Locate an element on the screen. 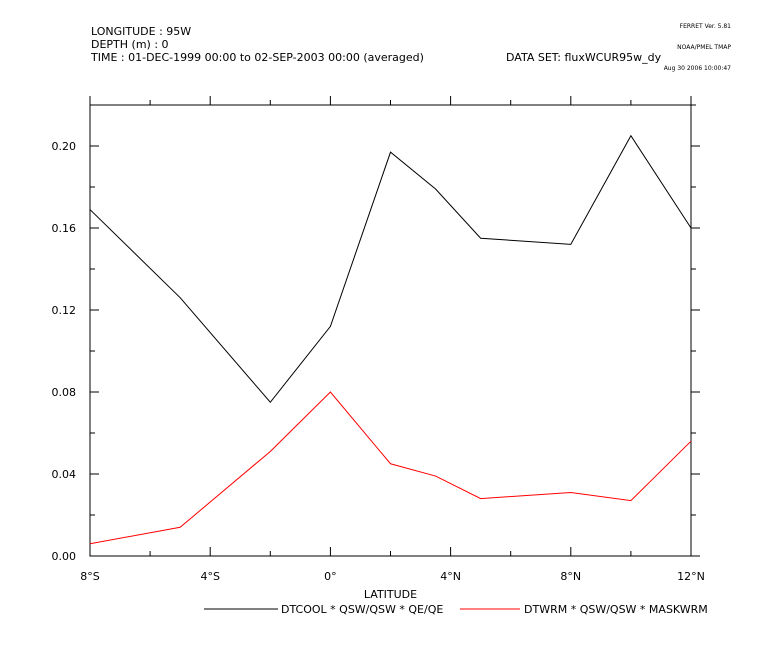  header-longitude: LONGITUDE : 95W is located at coordinates (141, 31).